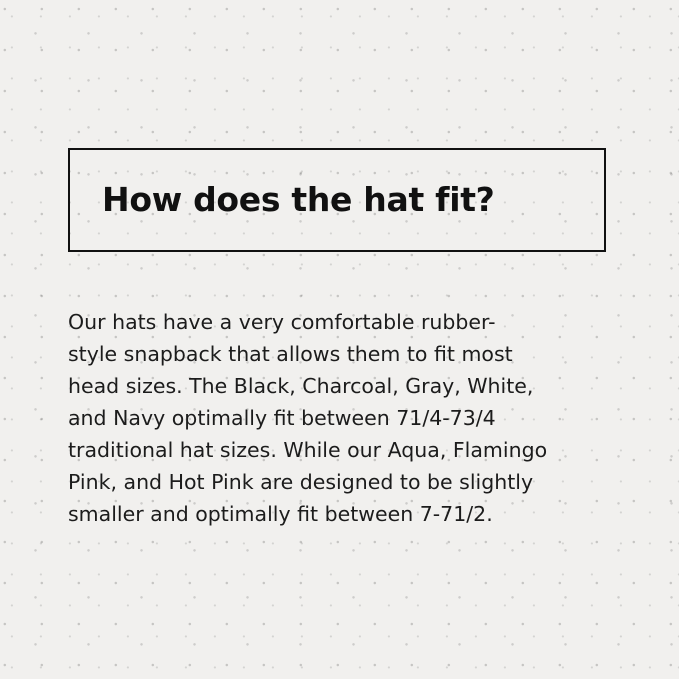  What do you see at coordinates (298, 199) in the screenshot?
I see `heading: How does the hat fit?` at bounding box center [298, 199].